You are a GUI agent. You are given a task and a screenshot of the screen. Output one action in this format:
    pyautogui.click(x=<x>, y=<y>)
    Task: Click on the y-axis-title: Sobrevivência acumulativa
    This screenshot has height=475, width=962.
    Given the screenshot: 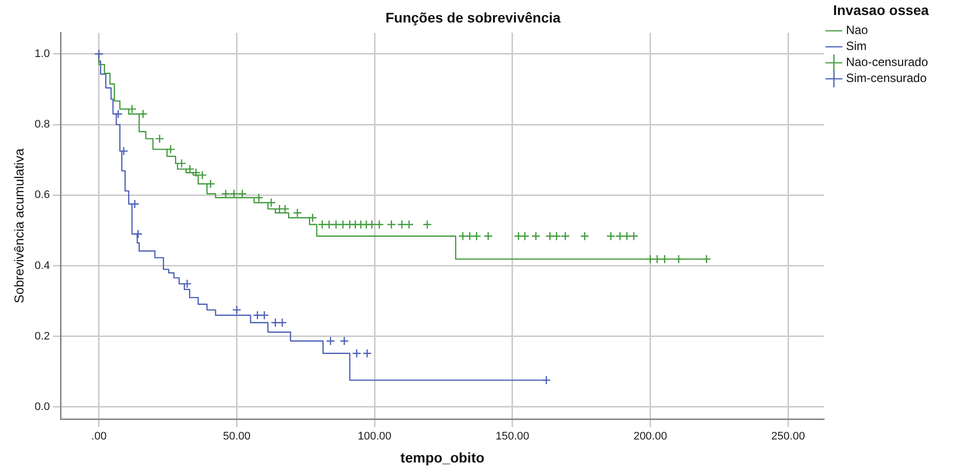 What is the action you would take?
    pyautogui.click(x=18, y=226)
    